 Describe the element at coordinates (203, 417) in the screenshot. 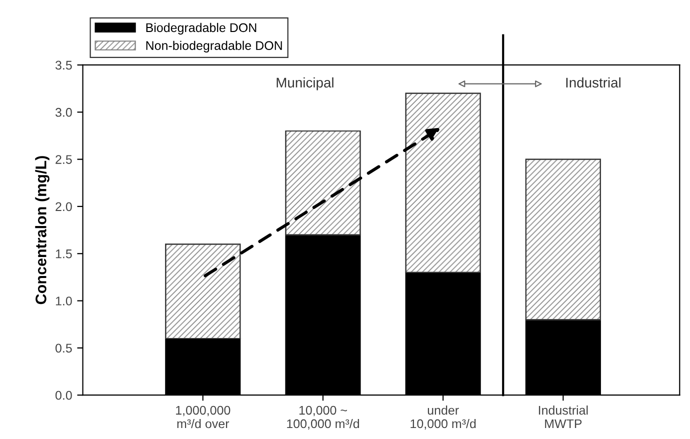

I see `x-tick-label: 1,000,000 m³/d over` at that location.